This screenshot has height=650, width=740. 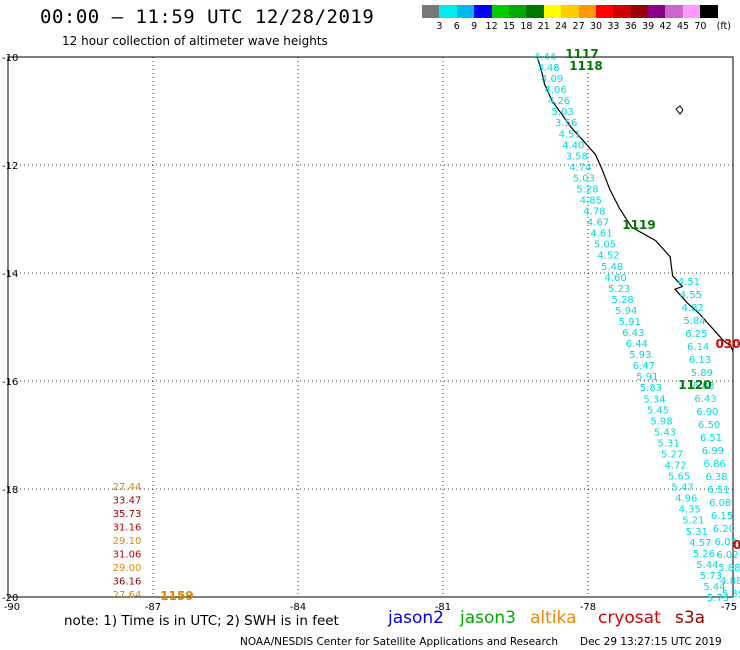 I want to click on color-scale-label: 70, so click(x=700, y=26).